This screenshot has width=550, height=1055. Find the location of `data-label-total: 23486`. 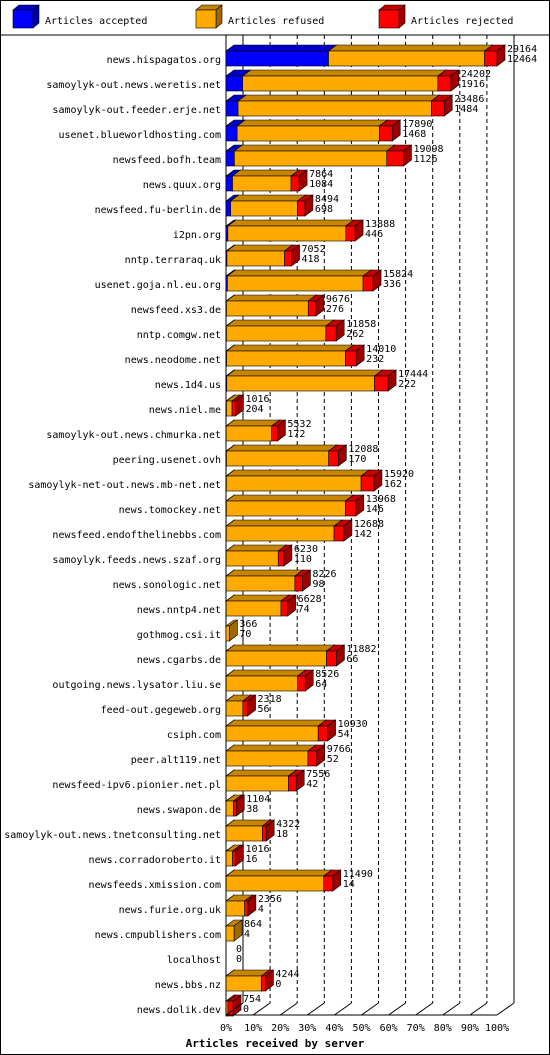

data-label-total: 23486 is located at coordinates (469, 99).